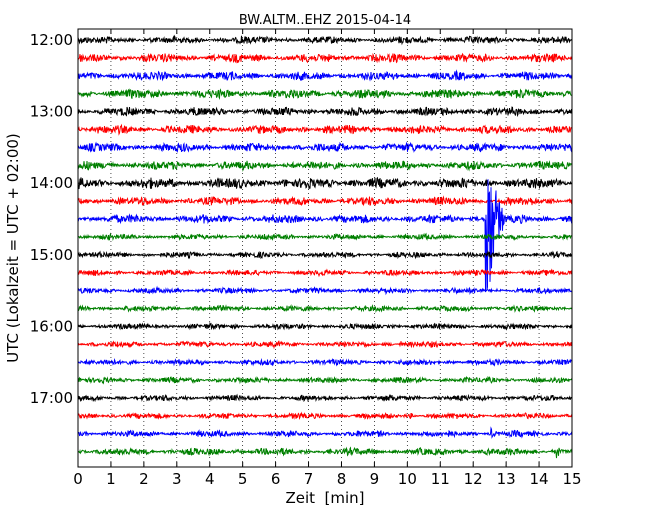  Describe the element at coordinates (342, 479) in the screenshot. I see `x-tick-label: 8` at that location.